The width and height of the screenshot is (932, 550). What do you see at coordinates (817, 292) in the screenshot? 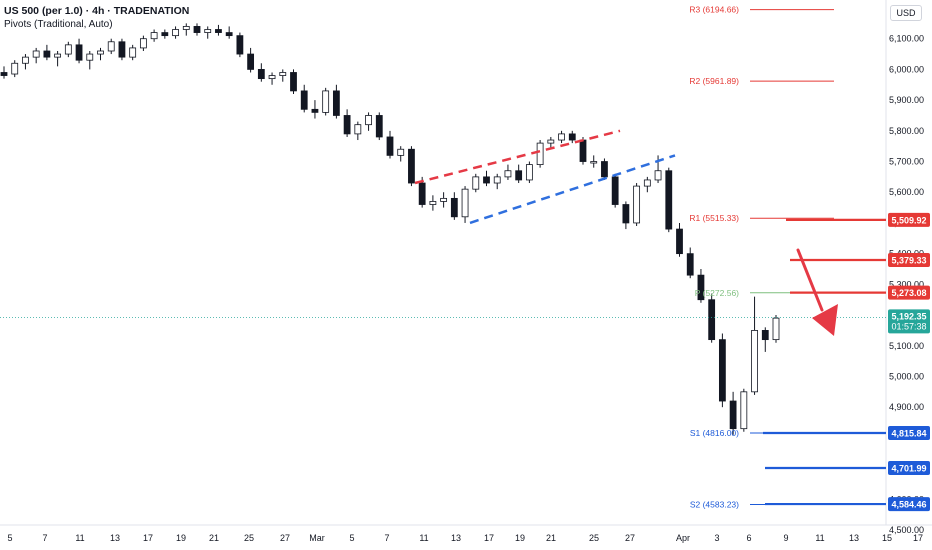
I see `bearish-arrow` at bounding box center [817, 292].